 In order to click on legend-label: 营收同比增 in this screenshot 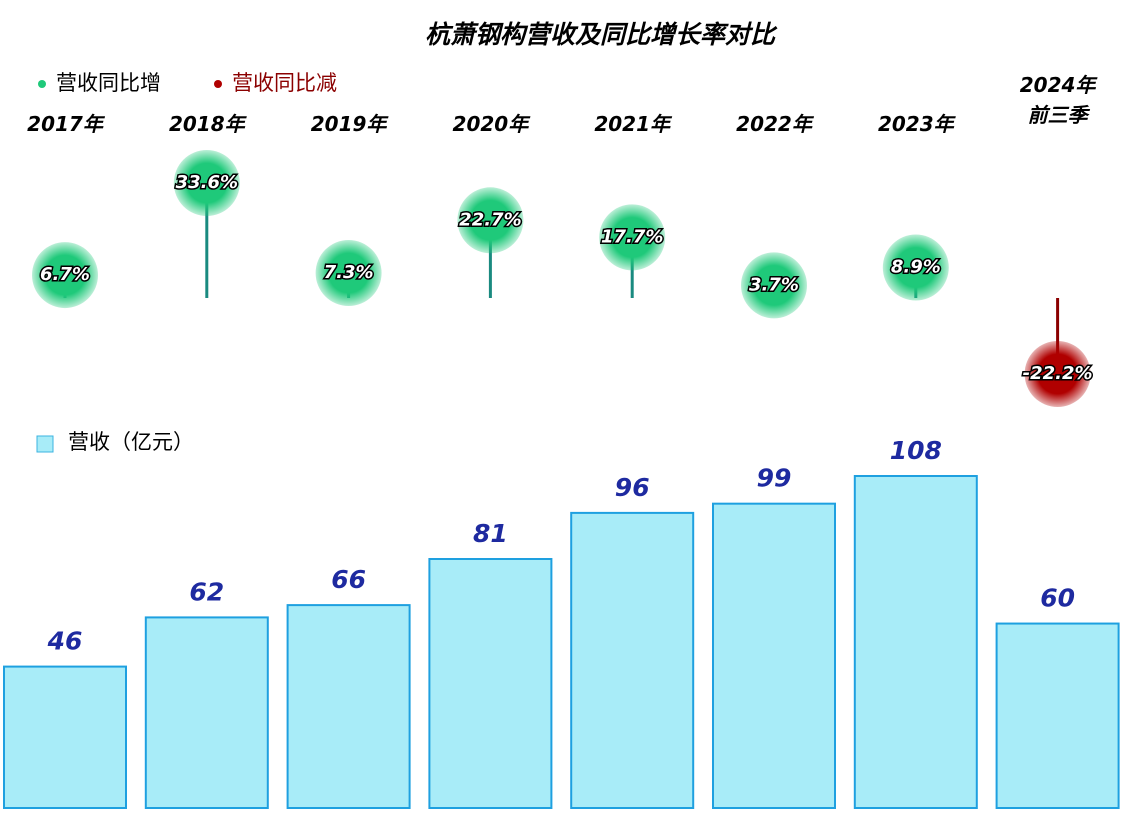, I will do `click(108, 83)`.